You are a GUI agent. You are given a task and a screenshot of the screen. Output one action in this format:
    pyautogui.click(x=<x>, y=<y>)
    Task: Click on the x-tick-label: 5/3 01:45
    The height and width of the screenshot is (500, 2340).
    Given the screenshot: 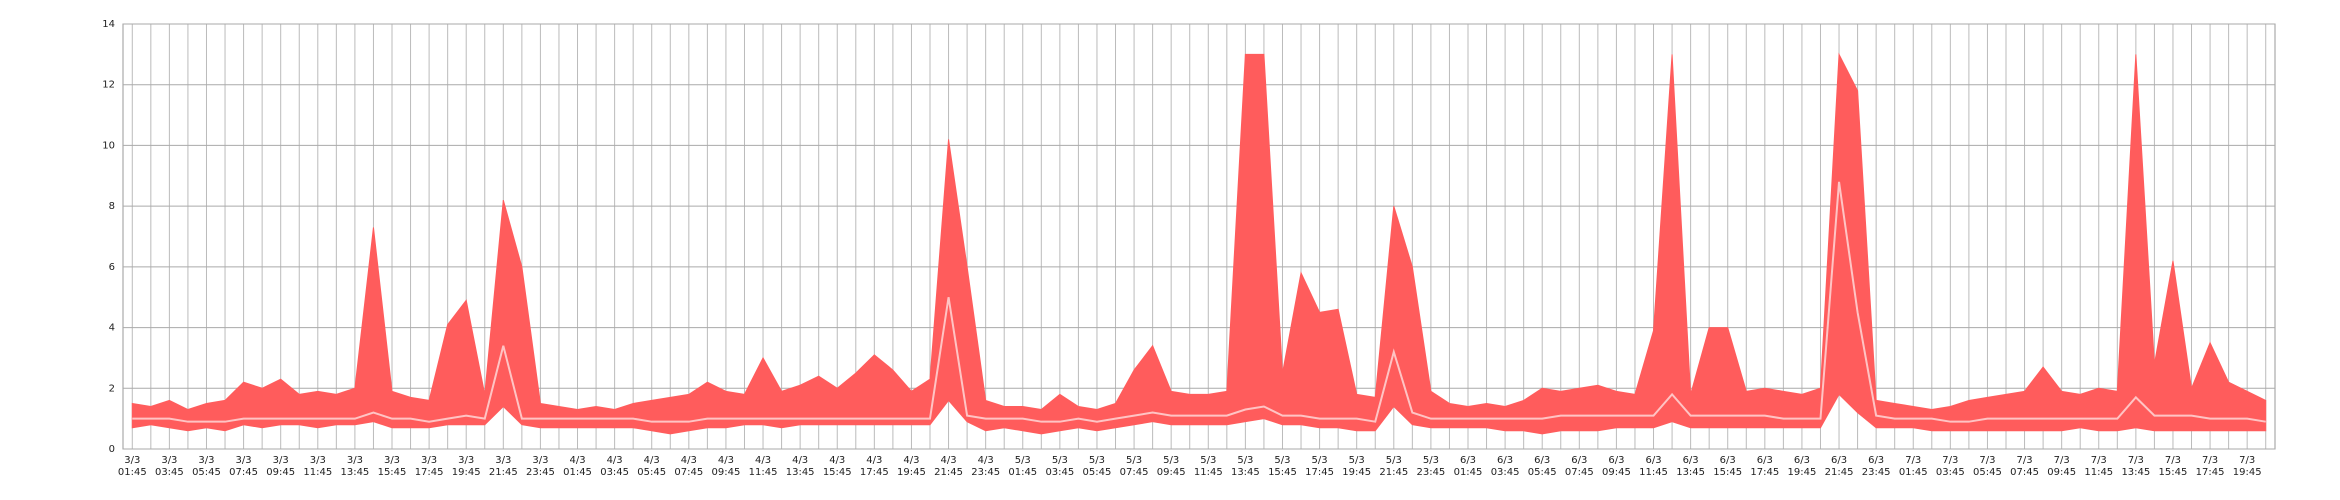 What is the action you would take?
    pyautogui.click(x=1022, y=466)
    